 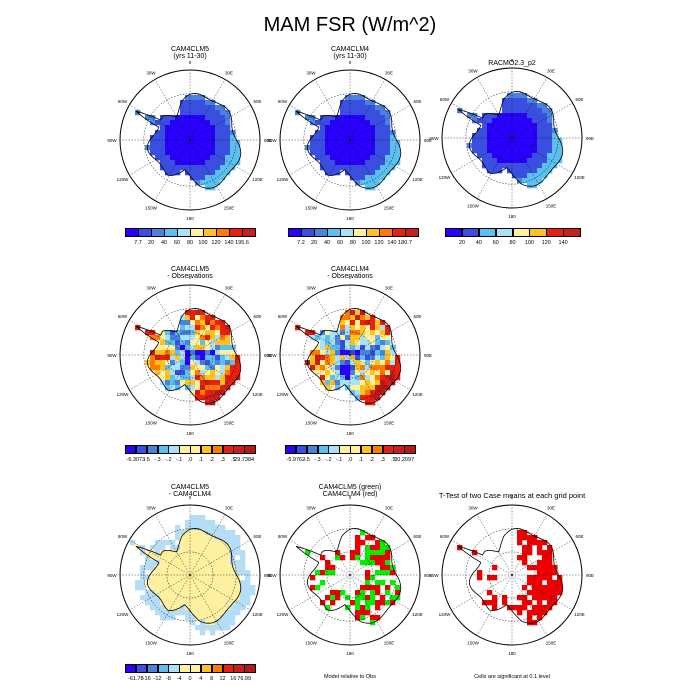 I want to click on panel-note: Model relative to Obs, so click(x=350, y=677).